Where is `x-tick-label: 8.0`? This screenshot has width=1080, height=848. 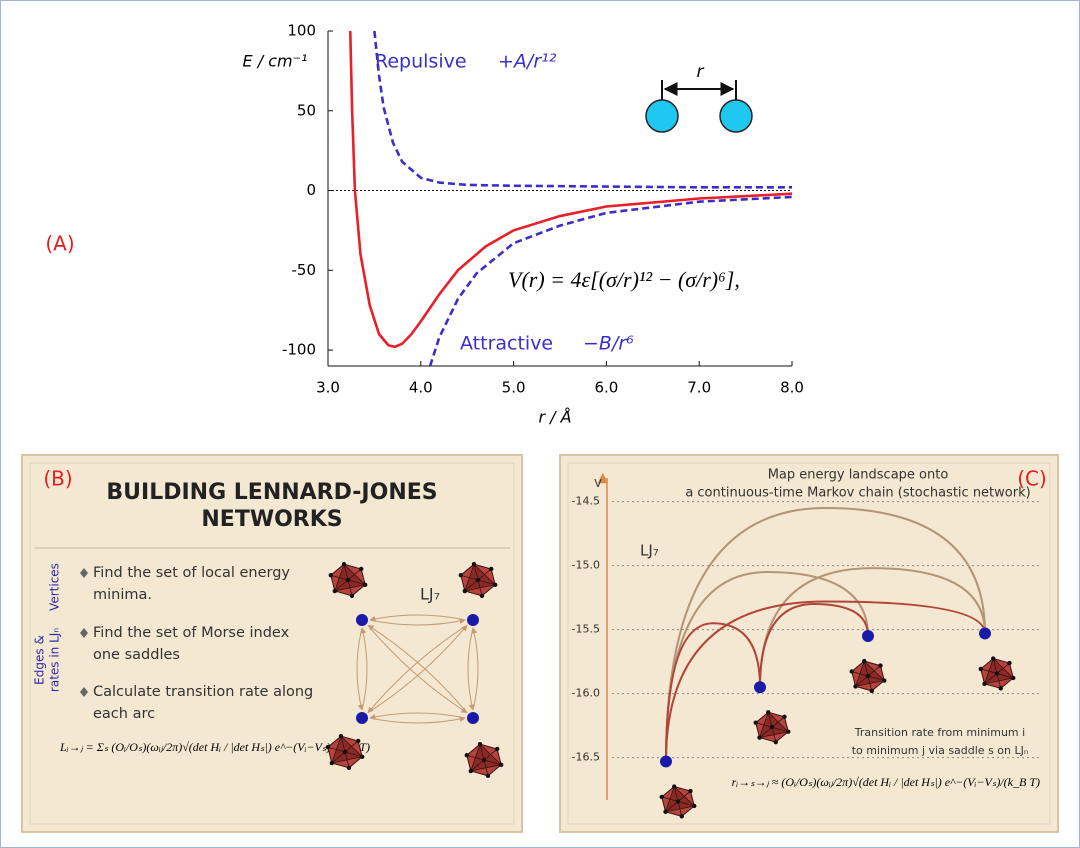 x-tick-label: 8.0 is located at coordinates (792, 388).